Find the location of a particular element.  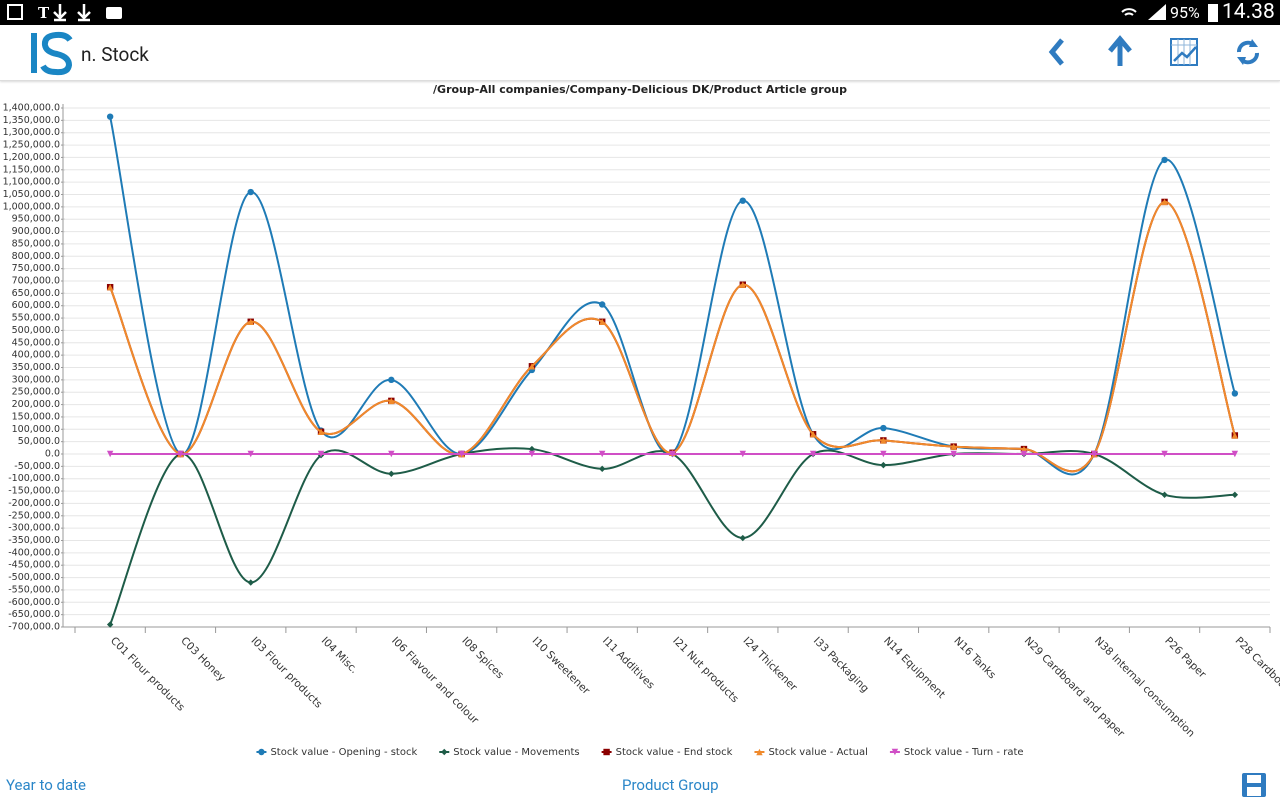

legend-label: Stock value - Movements is located at coordinates (516, 752).